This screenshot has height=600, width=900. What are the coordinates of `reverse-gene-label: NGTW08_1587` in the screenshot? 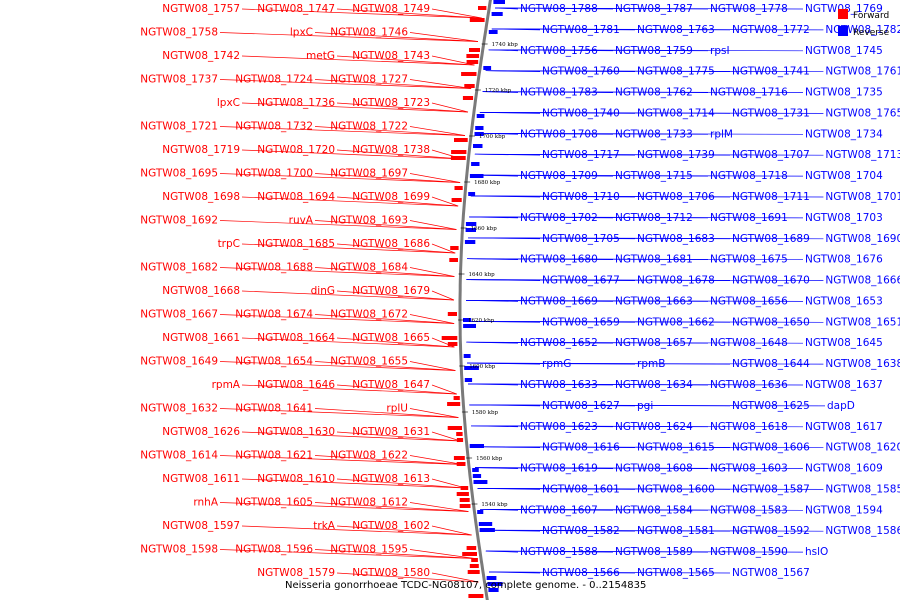 It's located at (771, 489).